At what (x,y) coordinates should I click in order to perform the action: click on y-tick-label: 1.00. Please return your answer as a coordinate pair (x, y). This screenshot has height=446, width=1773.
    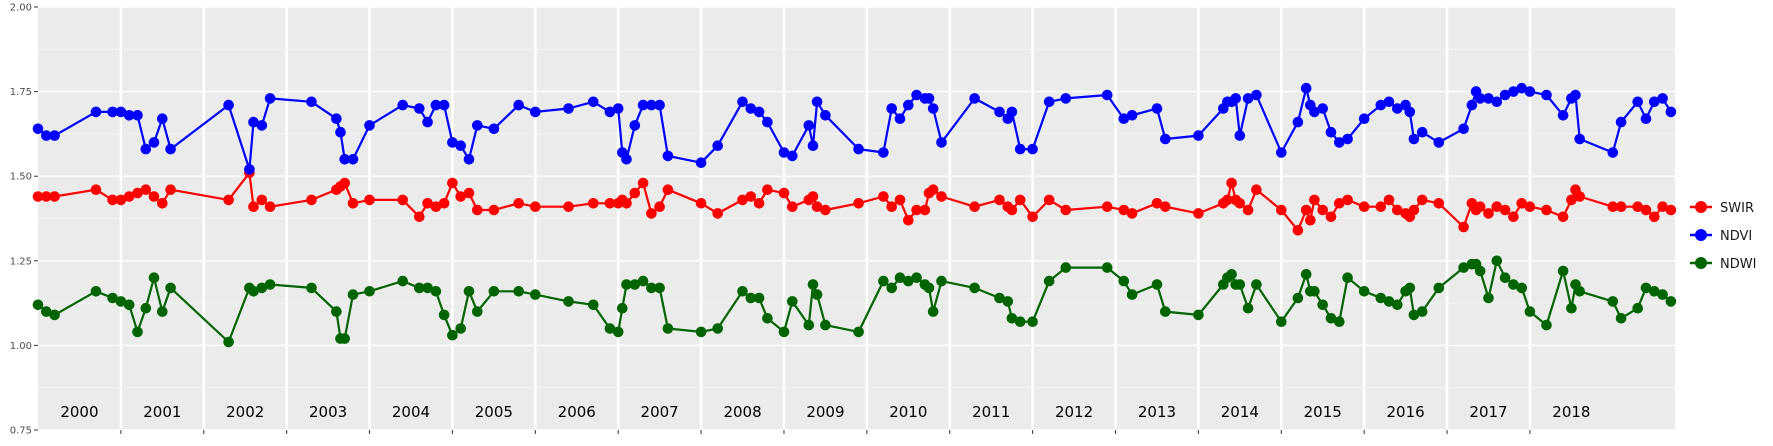
    Looking at the image, I should click on (21, 346).